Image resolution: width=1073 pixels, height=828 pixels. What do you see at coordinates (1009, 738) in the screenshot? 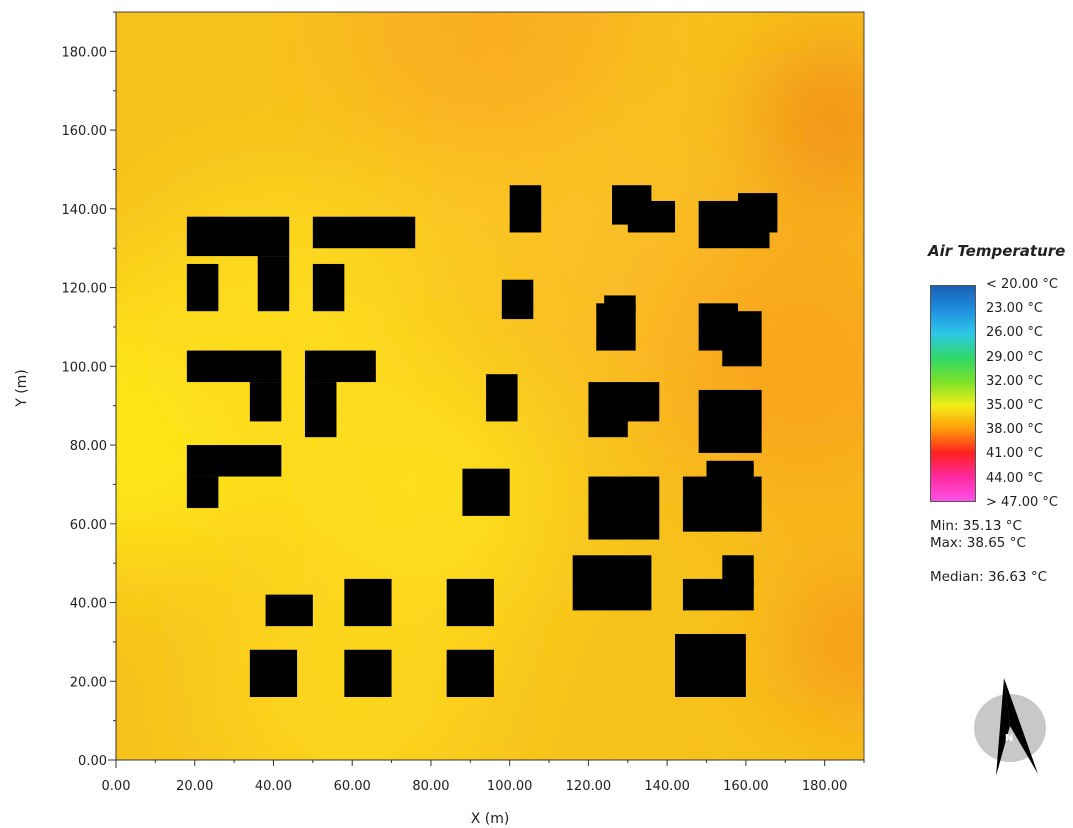
I see `compass-label: N` at bounding box center [1009, 738].